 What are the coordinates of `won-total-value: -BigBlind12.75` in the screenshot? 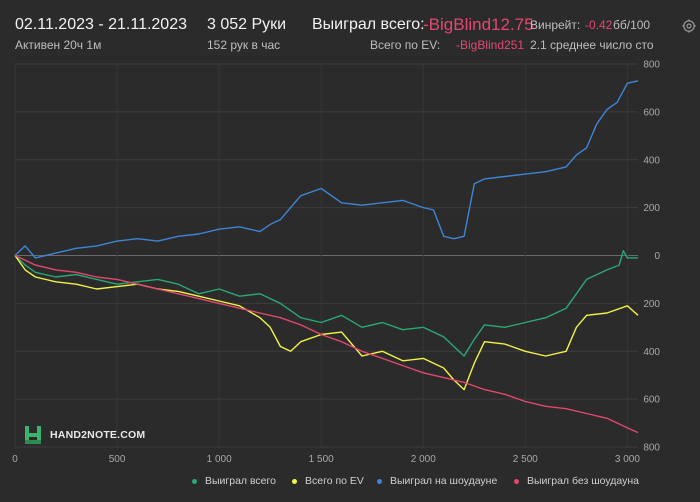 It's located at (478, 24).